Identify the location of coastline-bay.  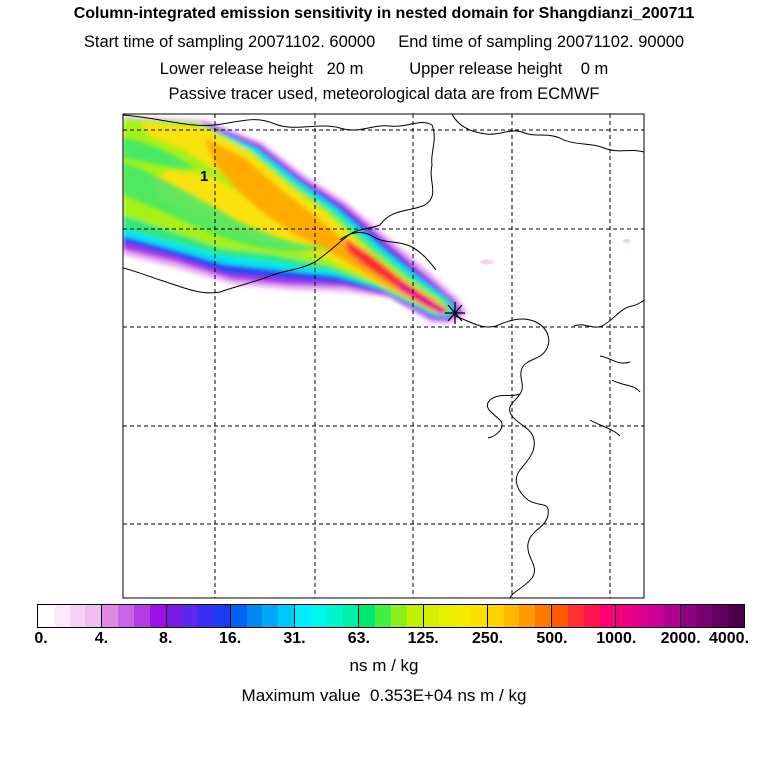
(503, 416).